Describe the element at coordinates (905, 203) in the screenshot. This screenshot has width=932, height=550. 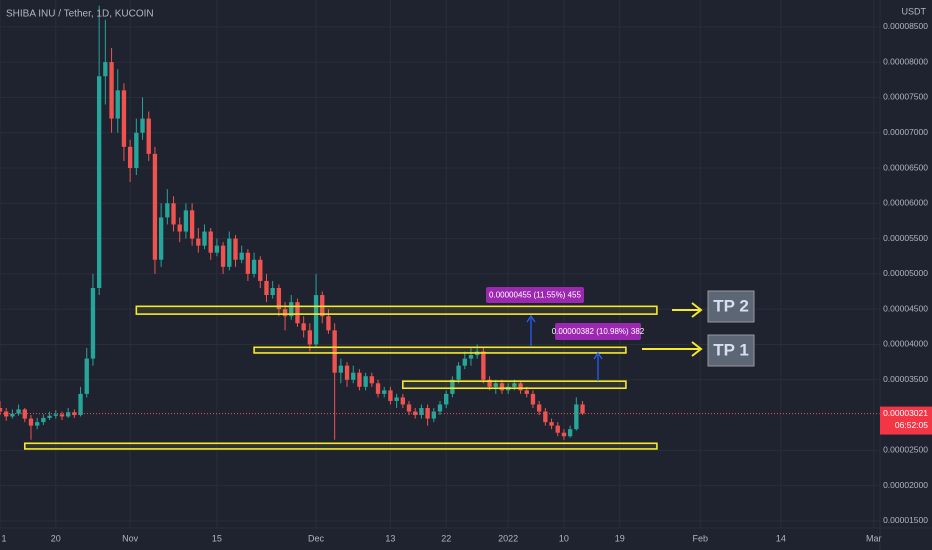
I see `y-tick-label: 0.00006000` at that location.